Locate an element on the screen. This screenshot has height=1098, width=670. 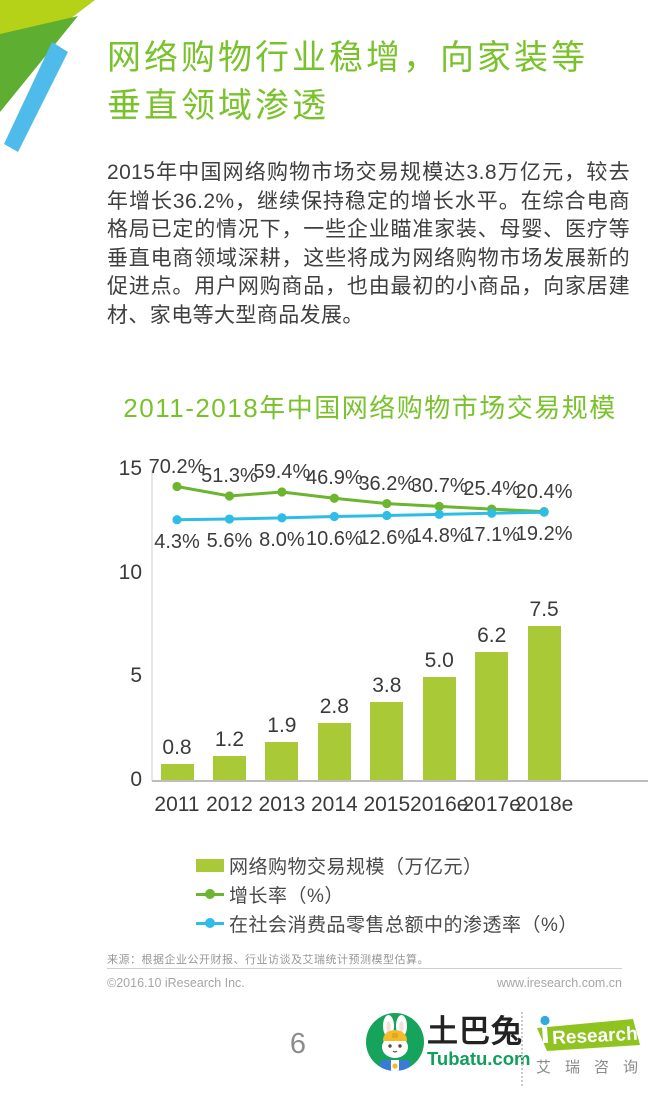
corner-triangle-green is located at coordinates (39, 64).